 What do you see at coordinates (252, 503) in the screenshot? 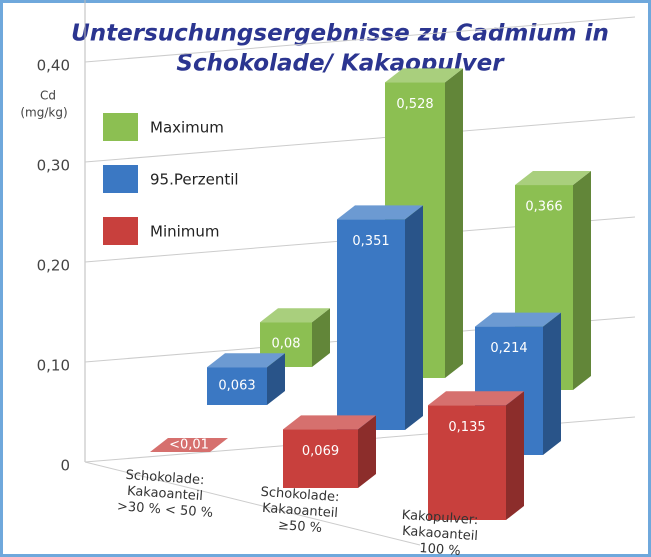
I see `floor-edge` at bounding box center [252, 503].